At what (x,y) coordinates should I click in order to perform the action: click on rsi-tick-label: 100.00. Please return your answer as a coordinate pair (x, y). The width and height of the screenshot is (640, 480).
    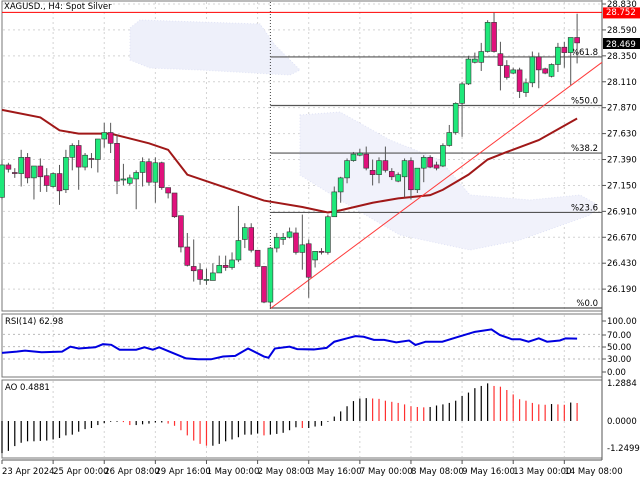
    Looking at the image, I should click on (622, 322).